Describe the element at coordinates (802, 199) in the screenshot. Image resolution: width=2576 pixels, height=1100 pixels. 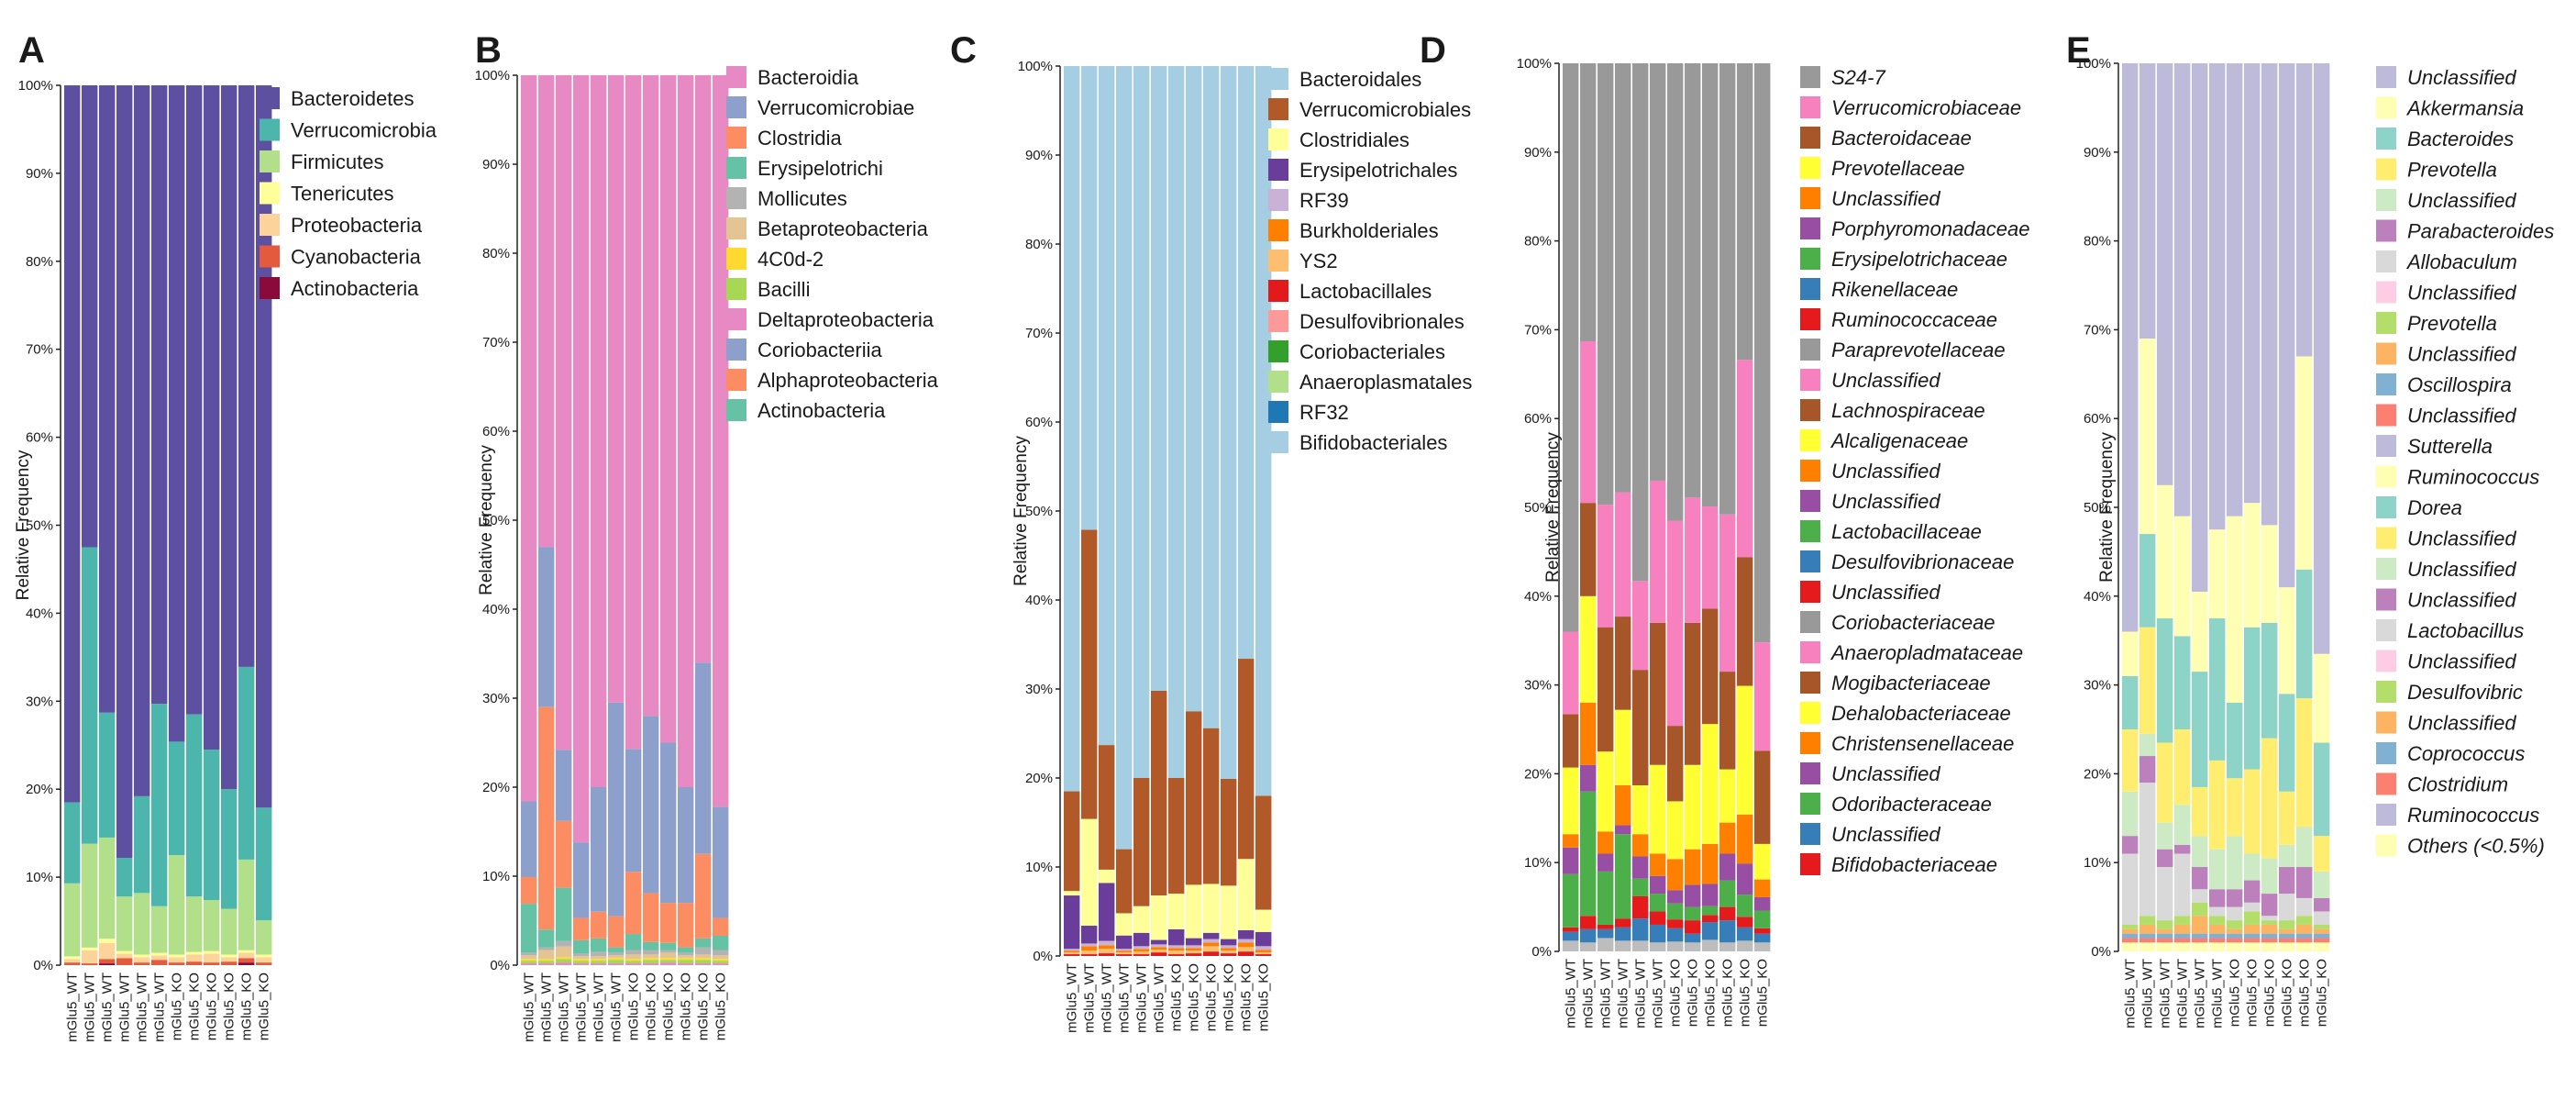
I see `legend-label: Mollicutes` at that location.